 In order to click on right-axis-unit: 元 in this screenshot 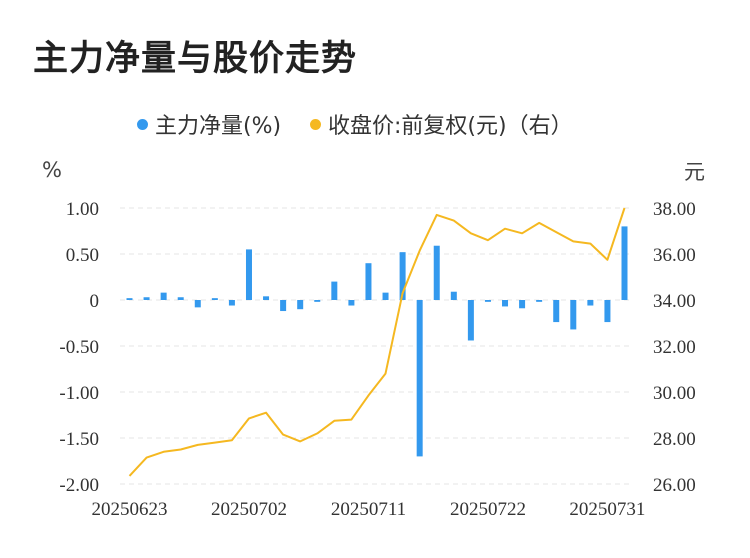, I will do `click(694, 172)`.